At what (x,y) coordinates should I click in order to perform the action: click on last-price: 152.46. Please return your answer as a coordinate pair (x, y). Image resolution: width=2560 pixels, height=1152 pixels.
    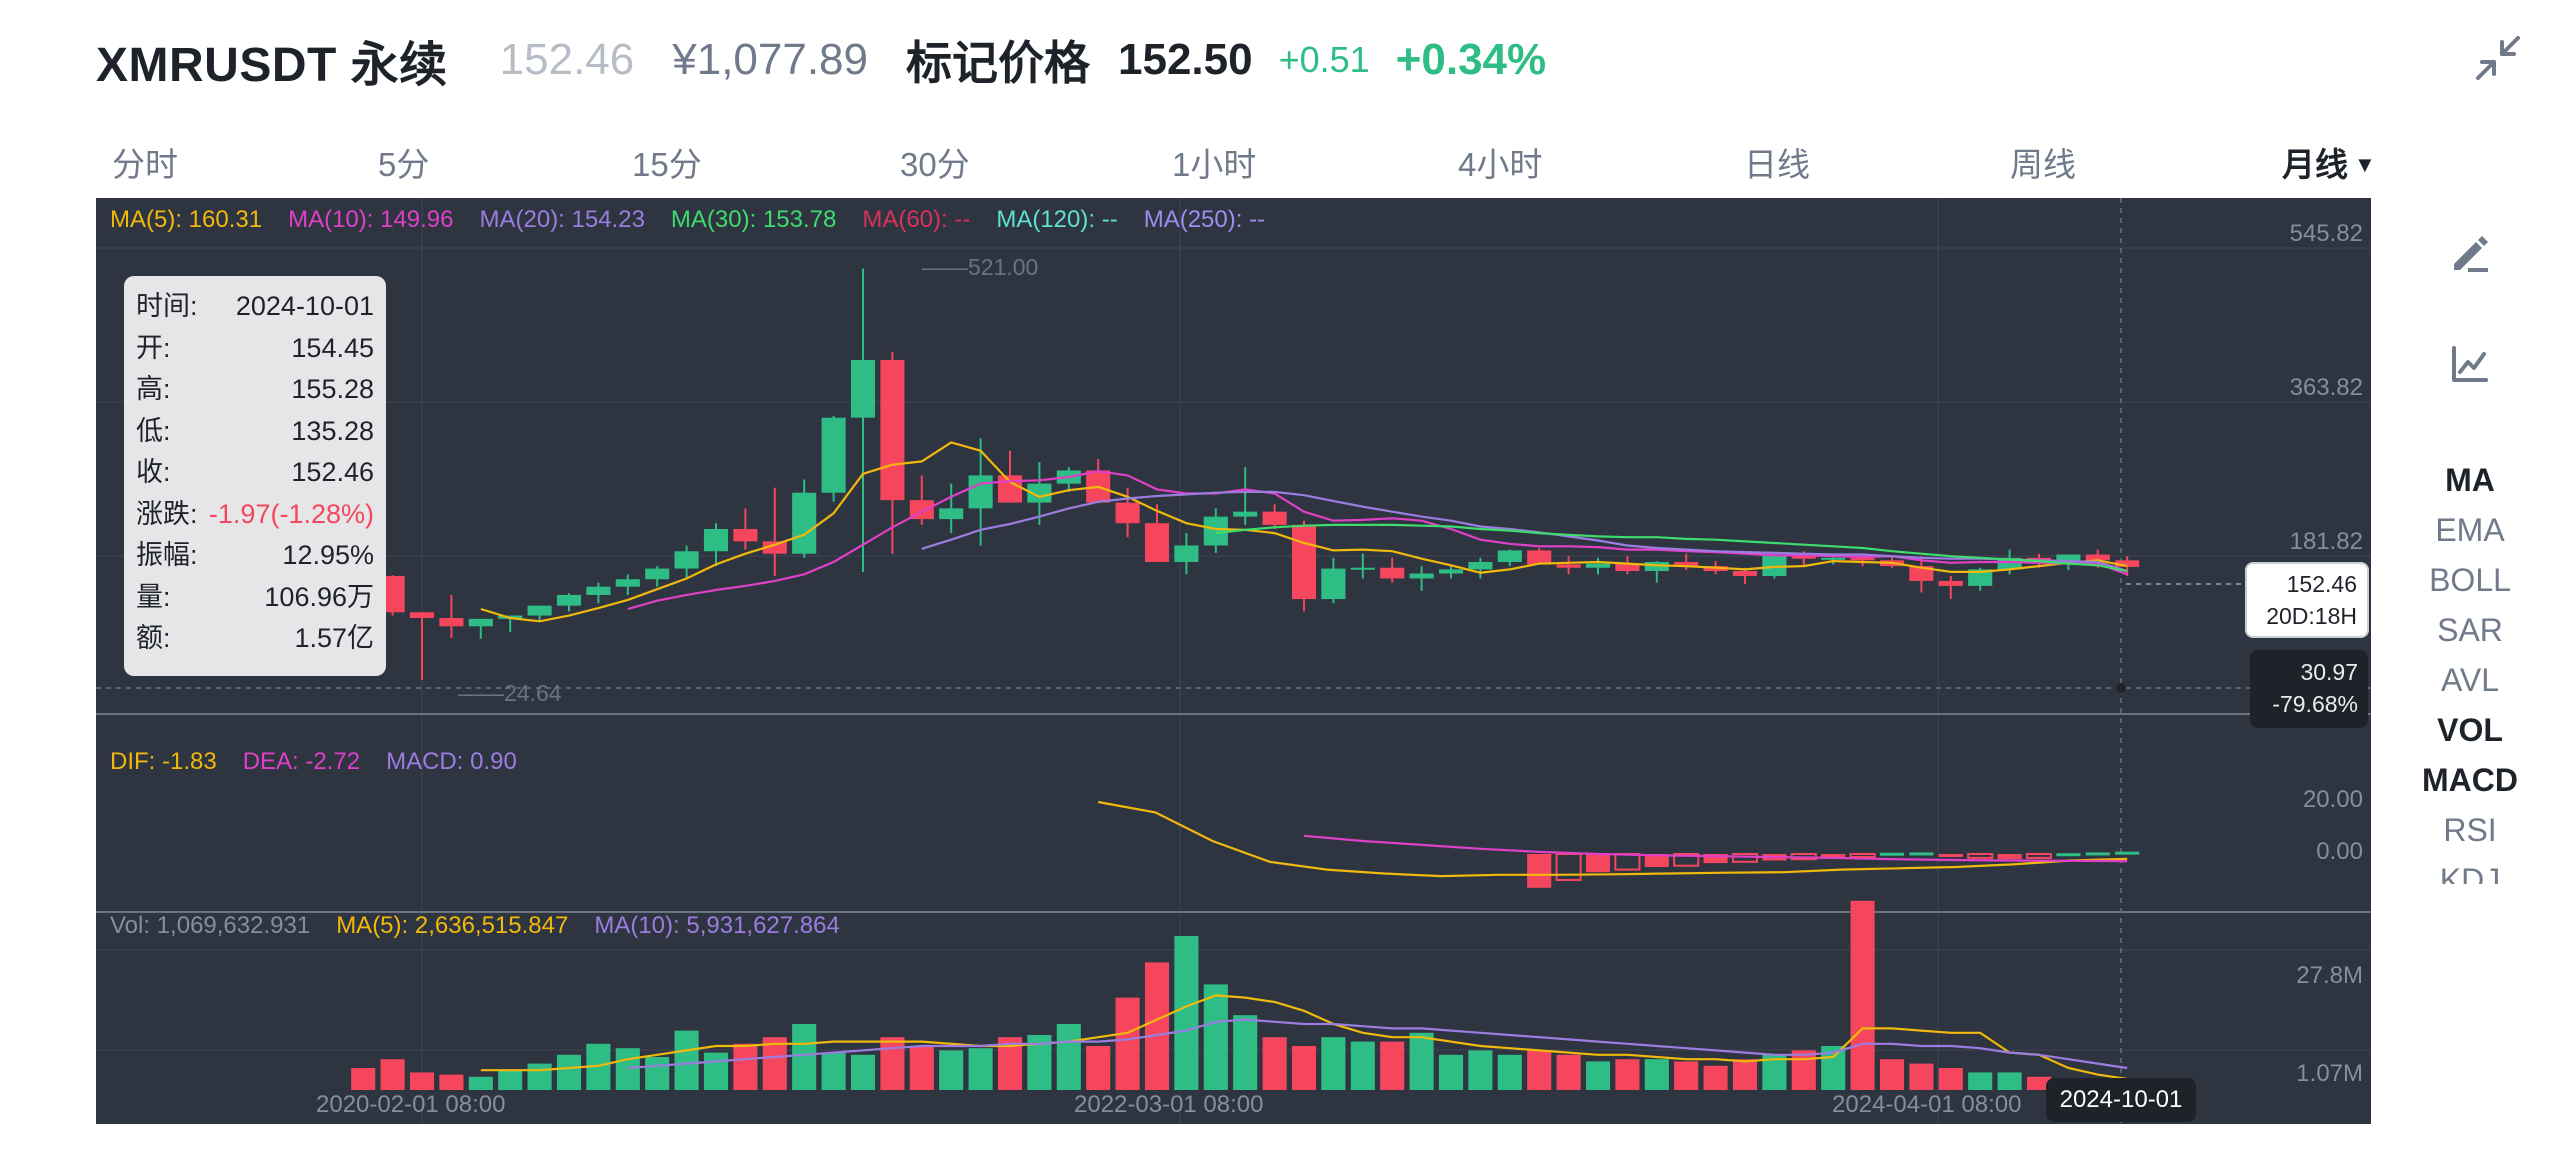
    Looking at the image, I should click on (567, 59).